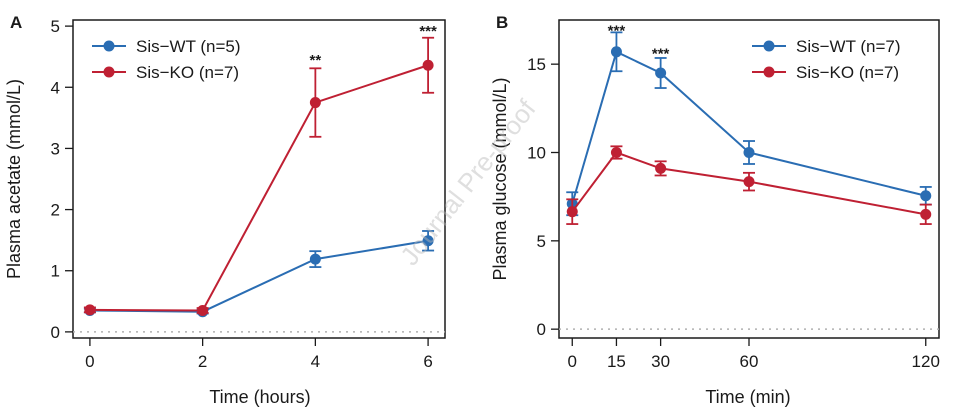 The image size is (960, 414). I want to click on panel-b-x-tick-label: 120, so click(926, 361).